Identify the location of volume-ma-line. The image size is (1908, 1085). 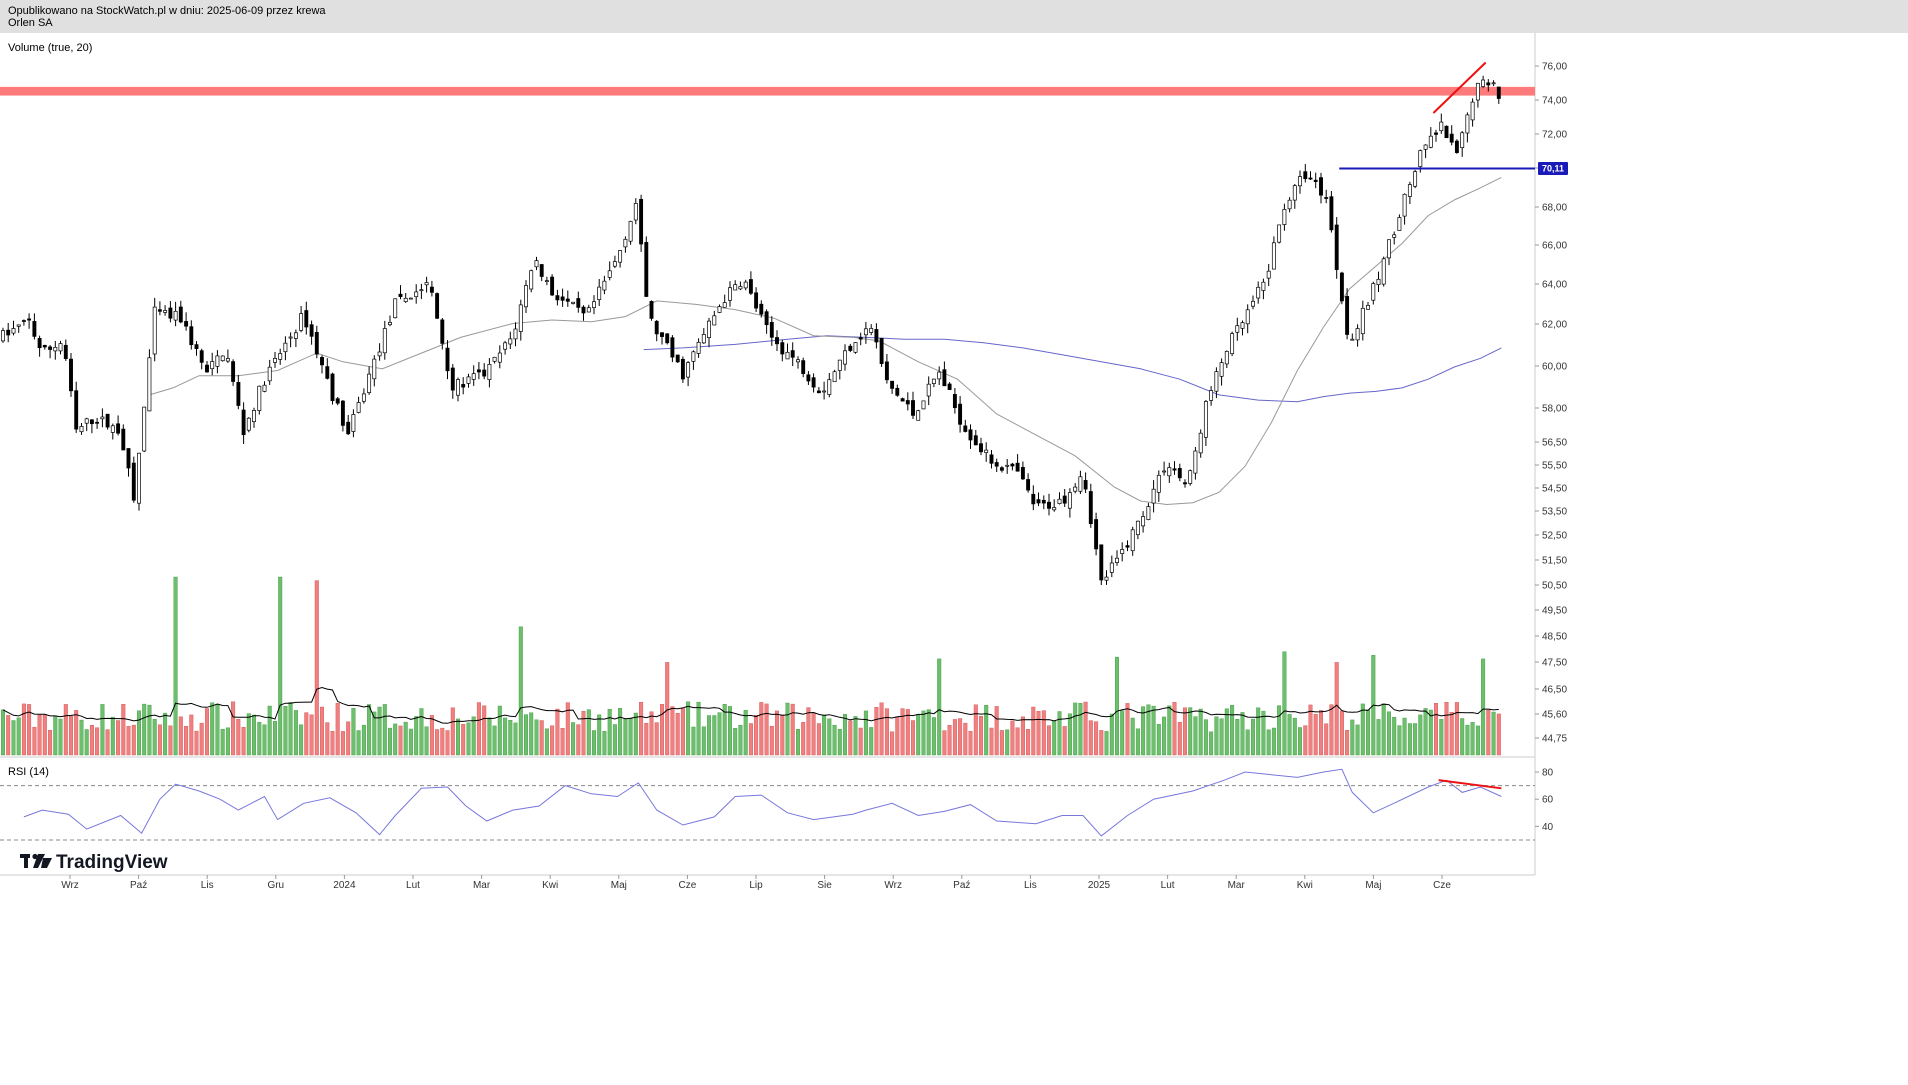
(750, 705).